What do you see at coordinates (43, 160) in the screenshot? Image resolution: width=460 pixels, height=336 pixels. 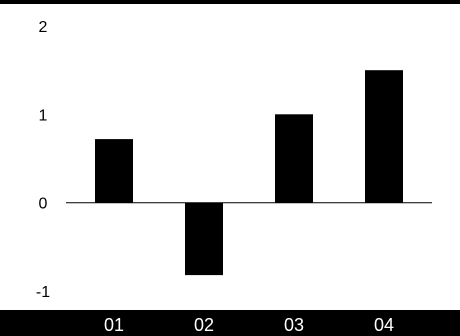 I see `y-axis-ticks: 2 1 0 -1` at bounding box center [43, 160].